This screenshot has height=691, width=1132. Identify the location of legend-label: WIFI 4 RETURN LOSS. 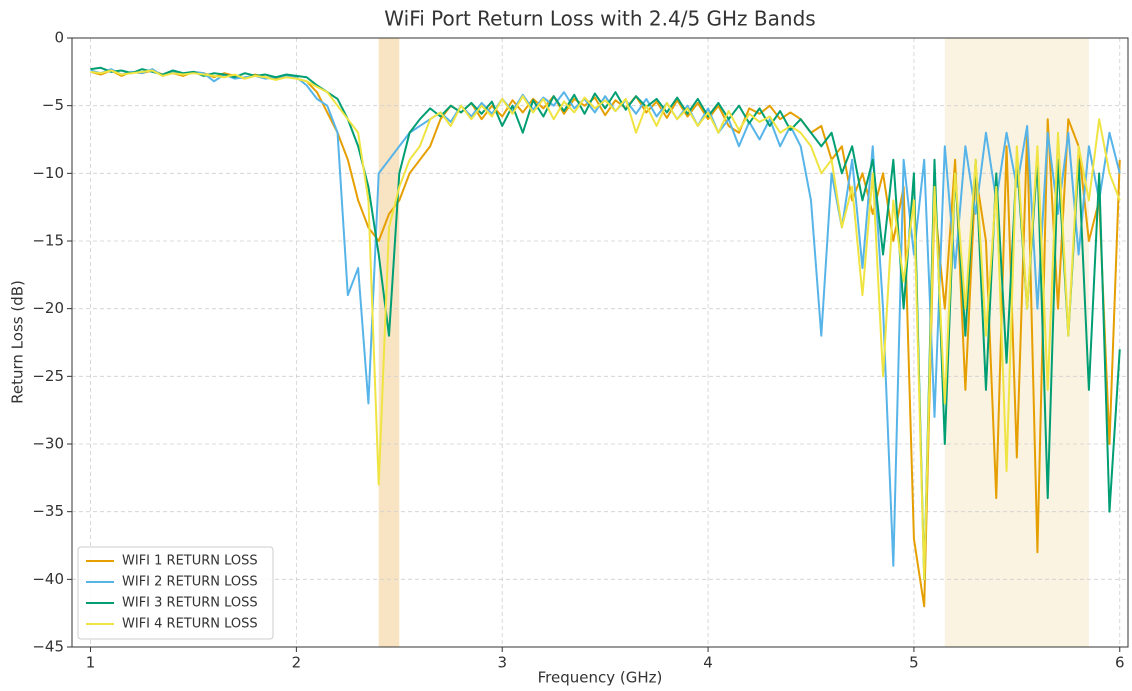
(190, 624).